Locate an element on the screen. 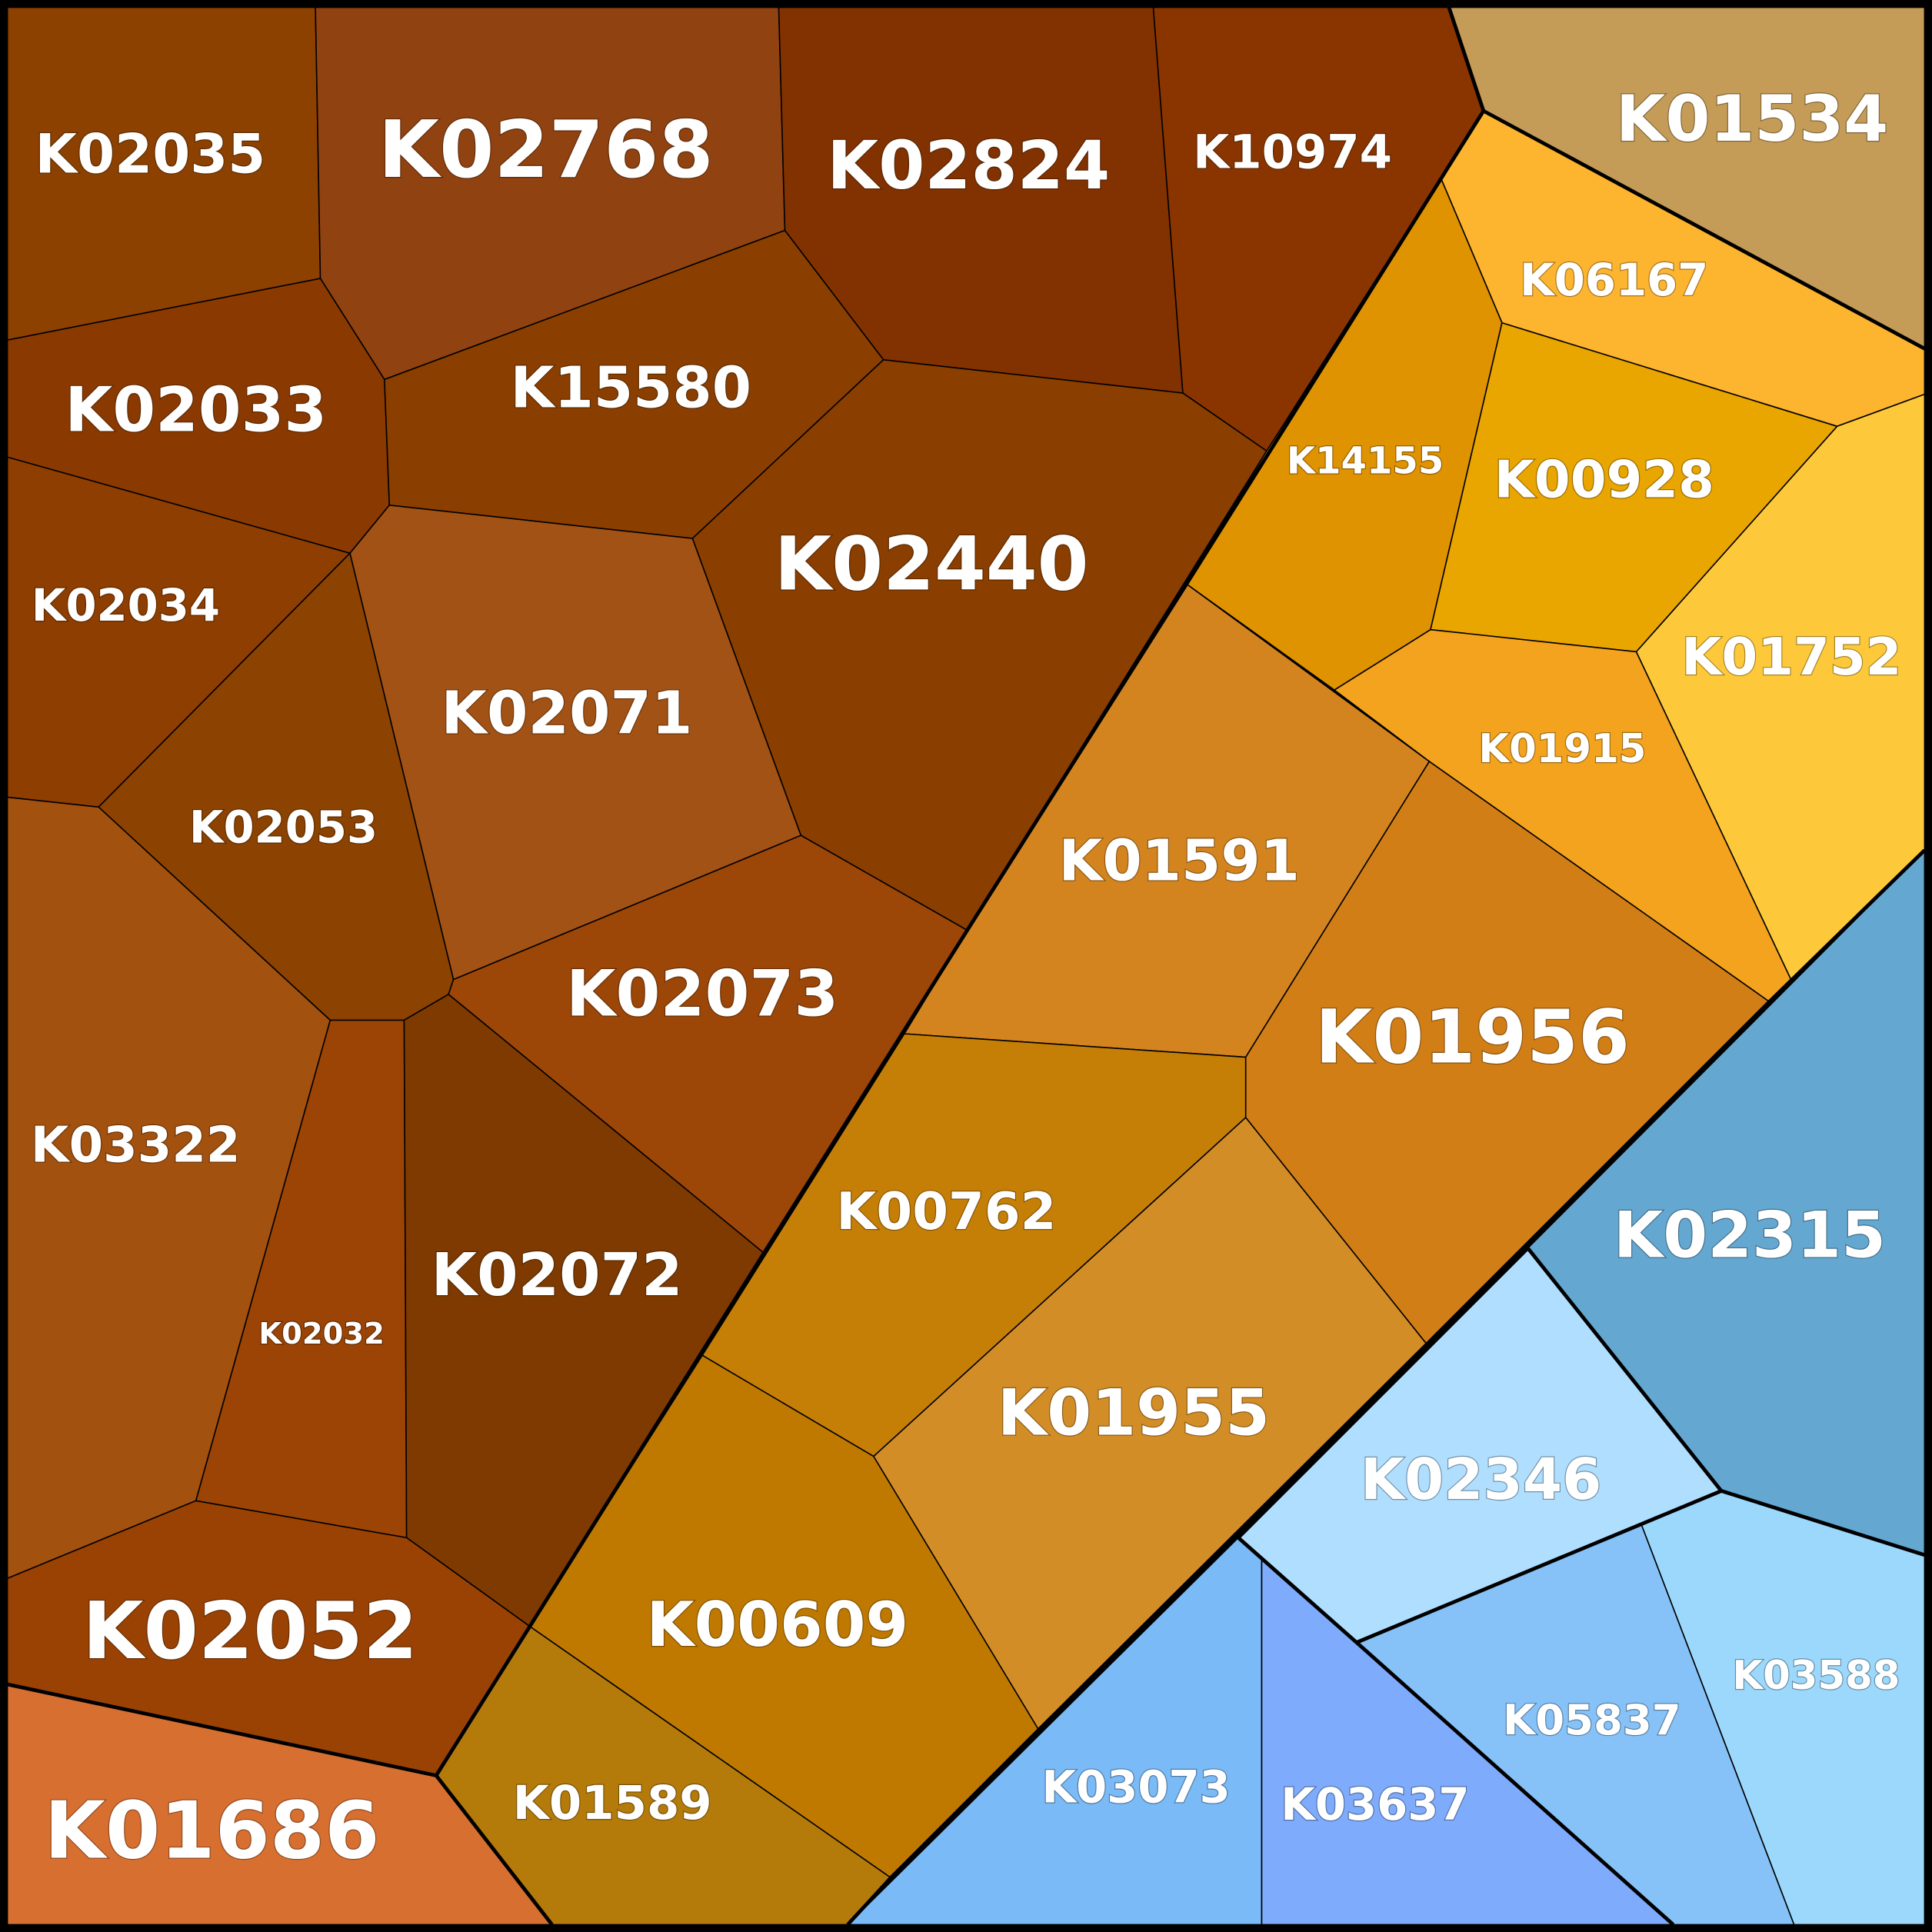 This screenshot has width=1932, height=1932. cell-label: K00928 is located at coordinates (1604, 480).